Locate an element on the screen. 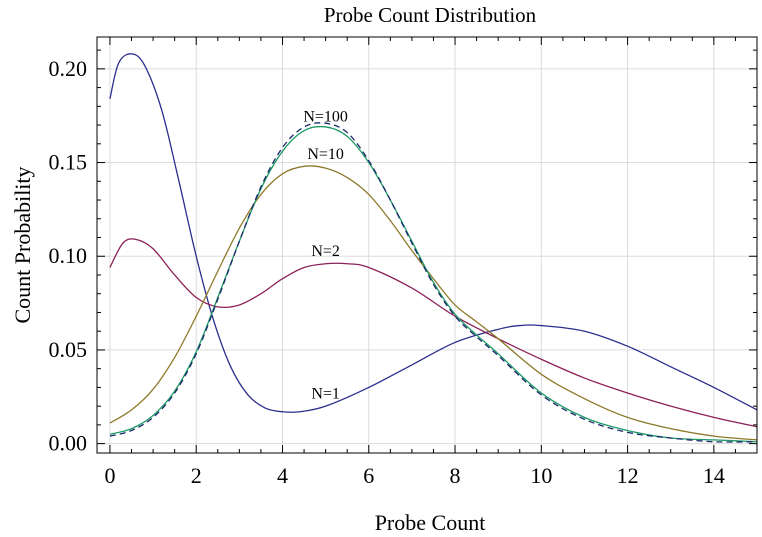 The height and width of the screenshot is (537, 762). series-label-n-1: N=1 is located at coordinates (325, 394).